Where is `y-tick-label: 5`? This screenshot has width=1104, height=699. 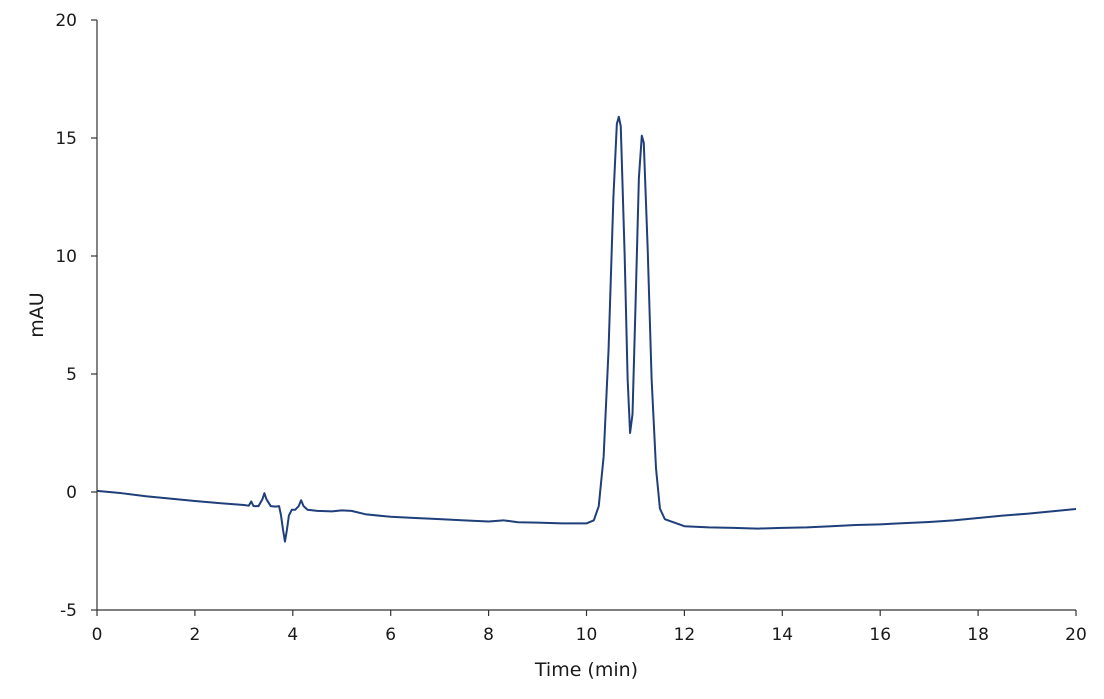 y-tick-label: 5 is located at coordinates (71, 375).